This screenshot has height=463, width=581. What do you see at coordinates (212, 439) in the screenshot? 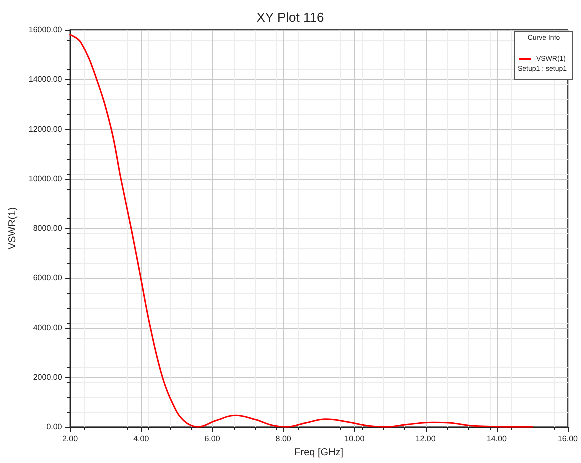
I see `x-tick-label: 6.00` at bounding box center [212, 439].